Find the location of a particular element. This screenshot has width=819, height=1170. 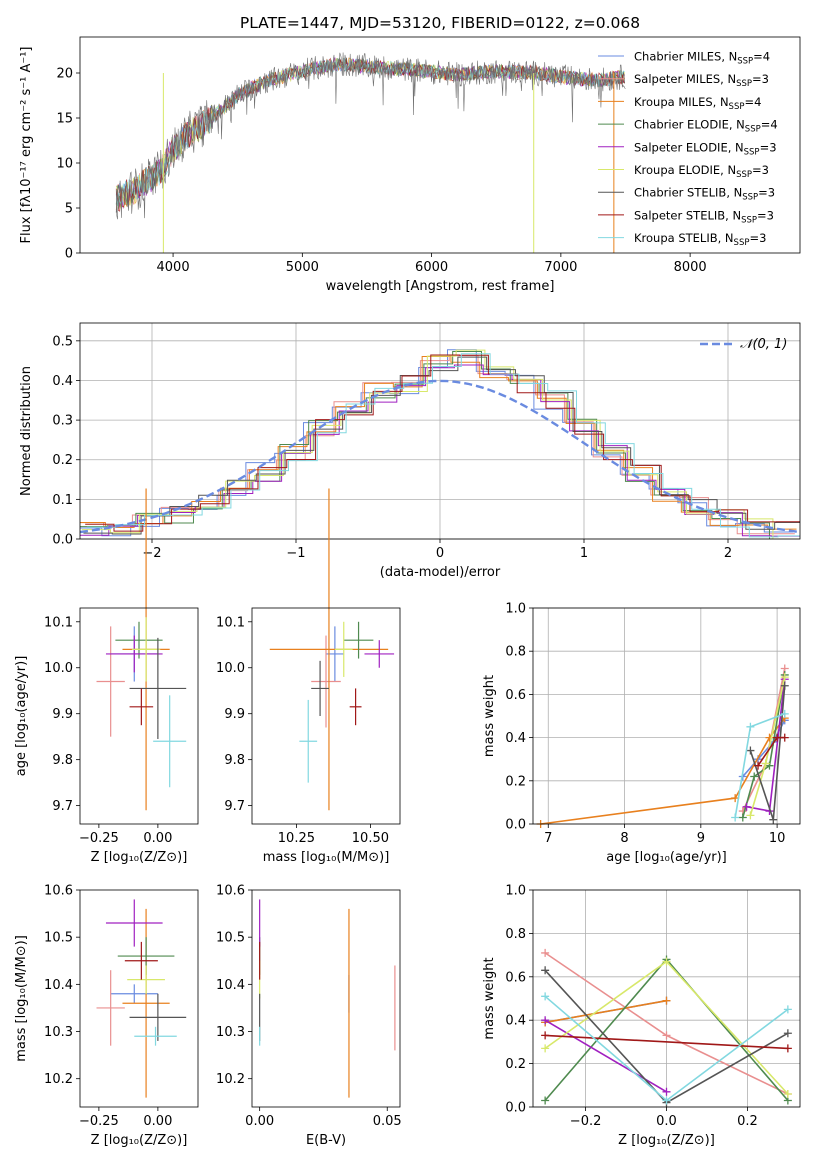

x-tick-label: 0.0 is located at coordinates (666, 1121).